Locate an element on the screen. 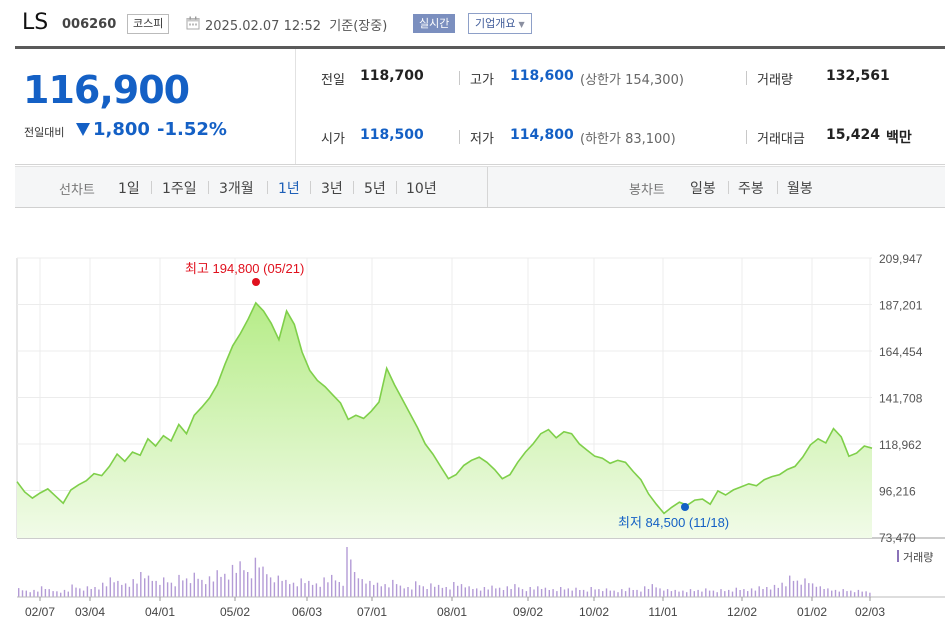 This screenshot has height=634, width=945. x-tick-label: 09/02 is located at coordinates (528, 612).